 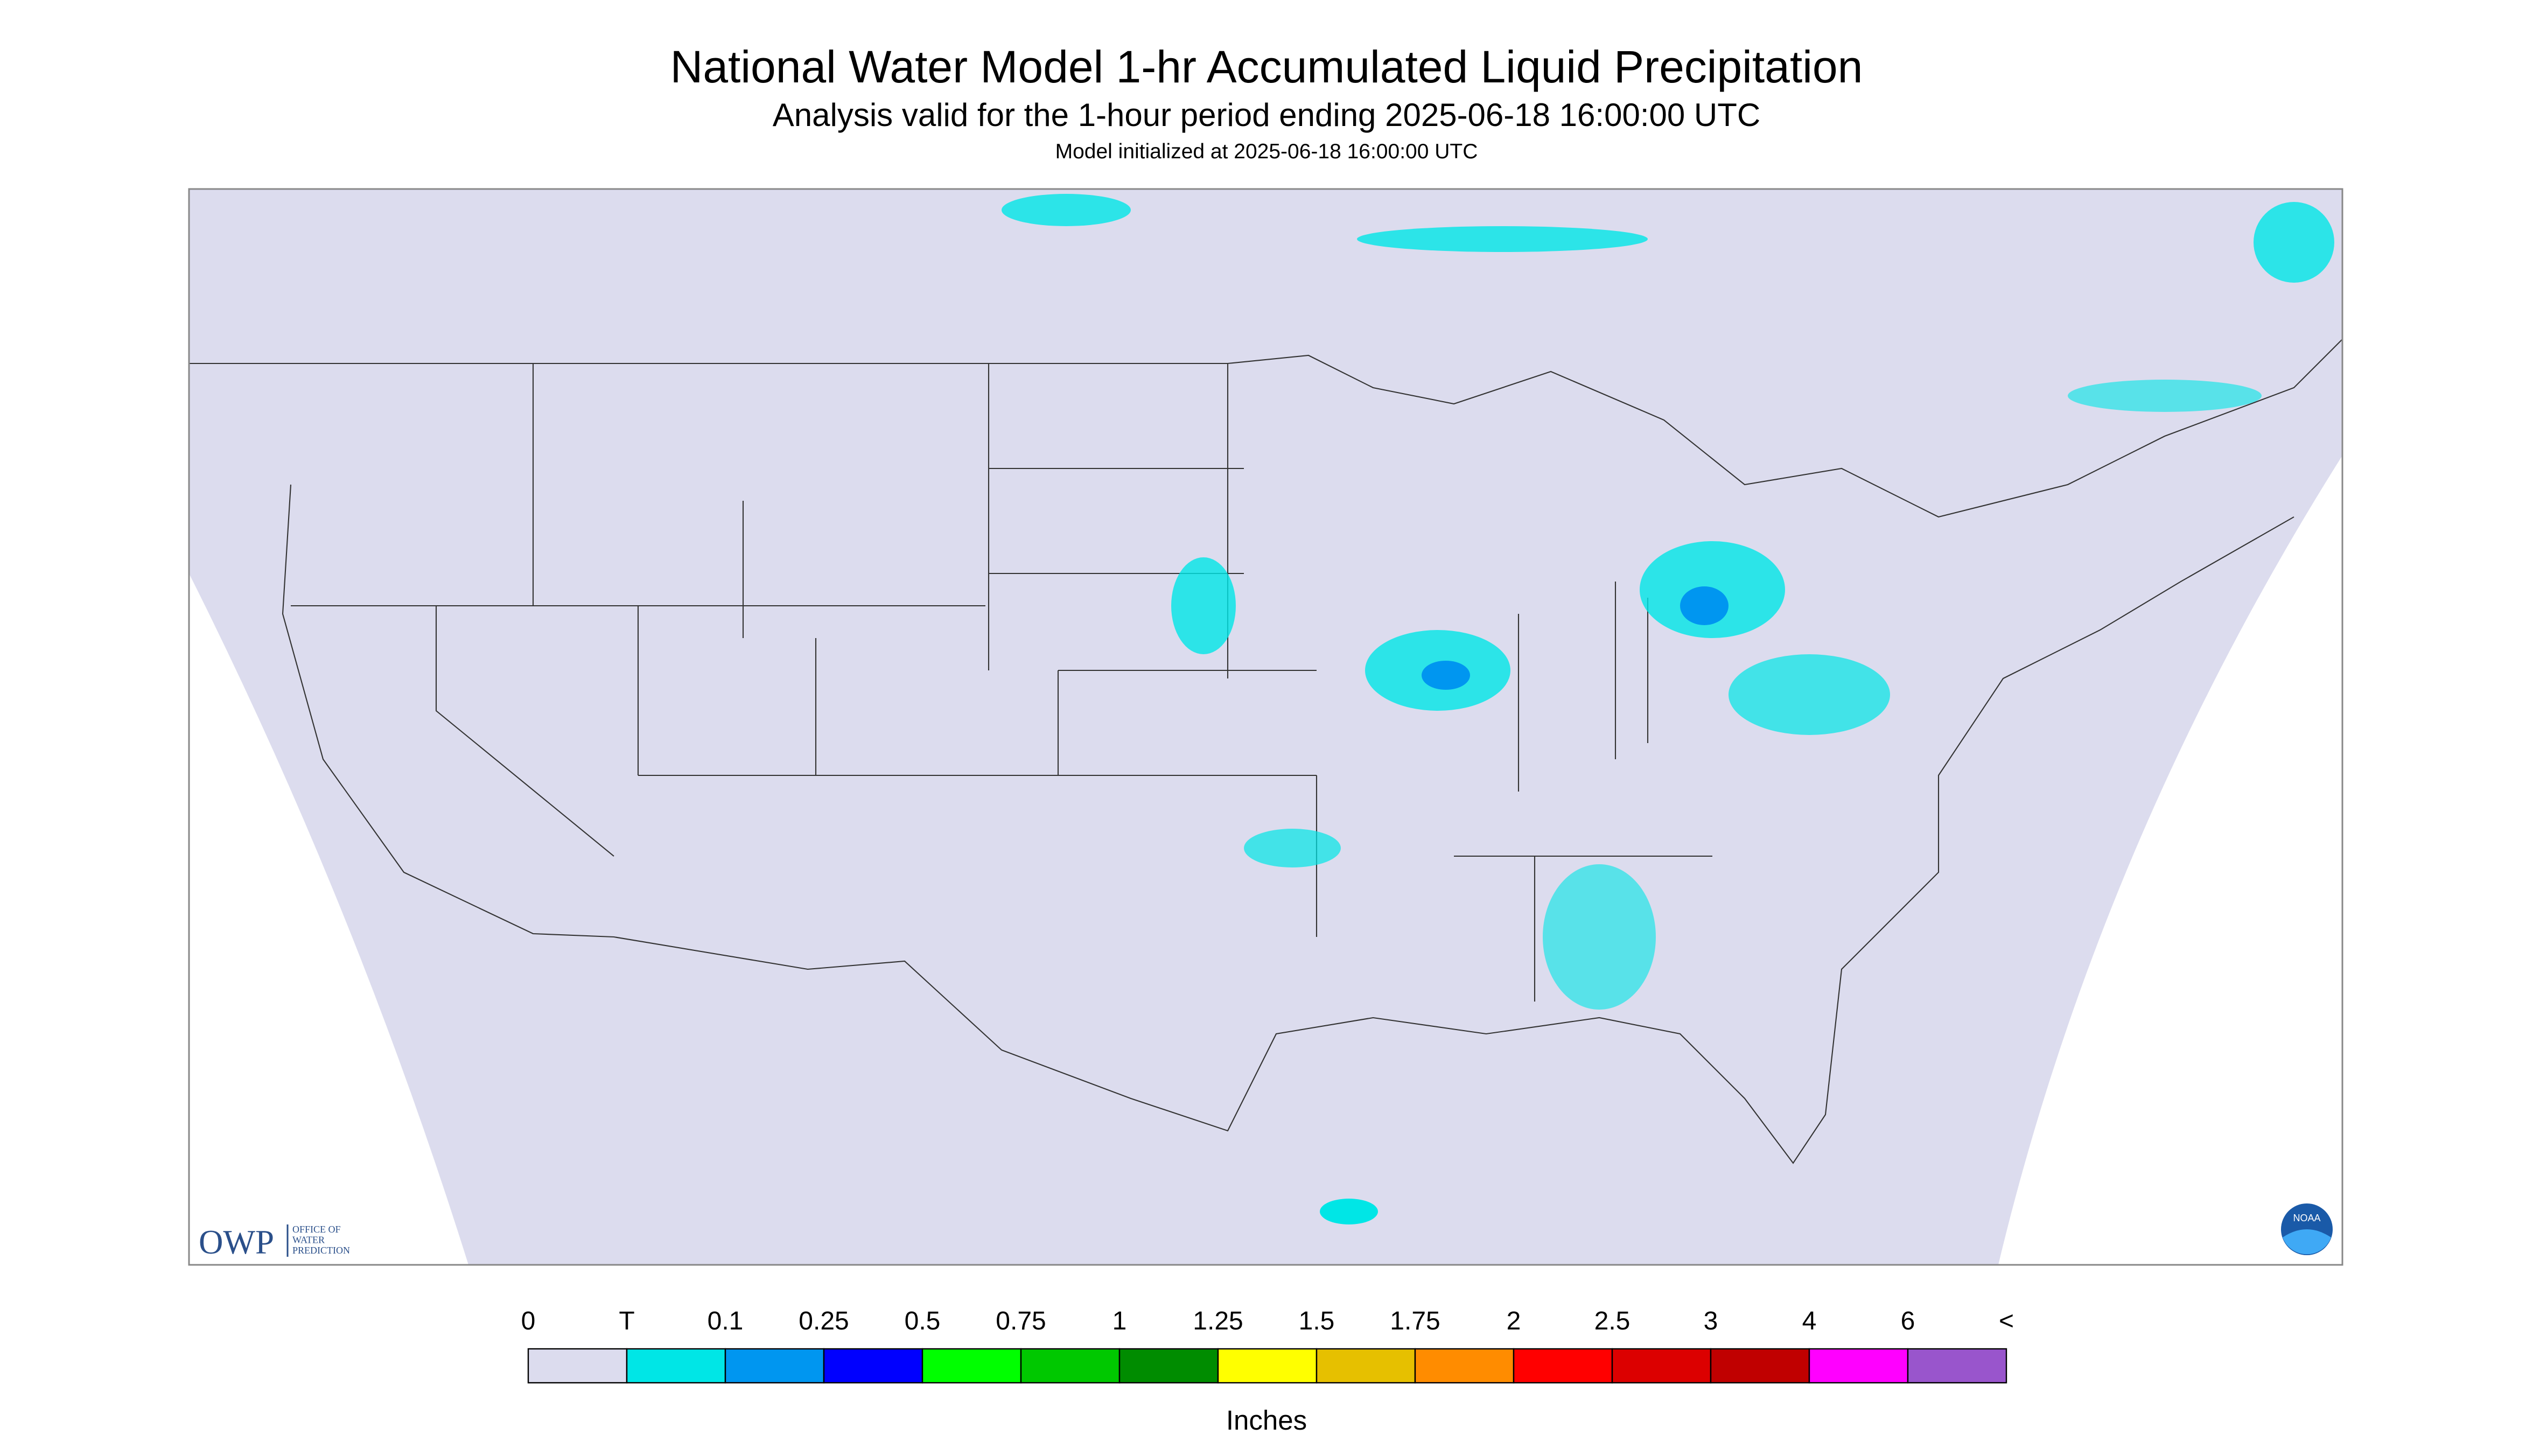 What do you see at coordinates (529, 1321) in the screenshot?
I see `legend-label: 0` at bounding box center [529, 1321].